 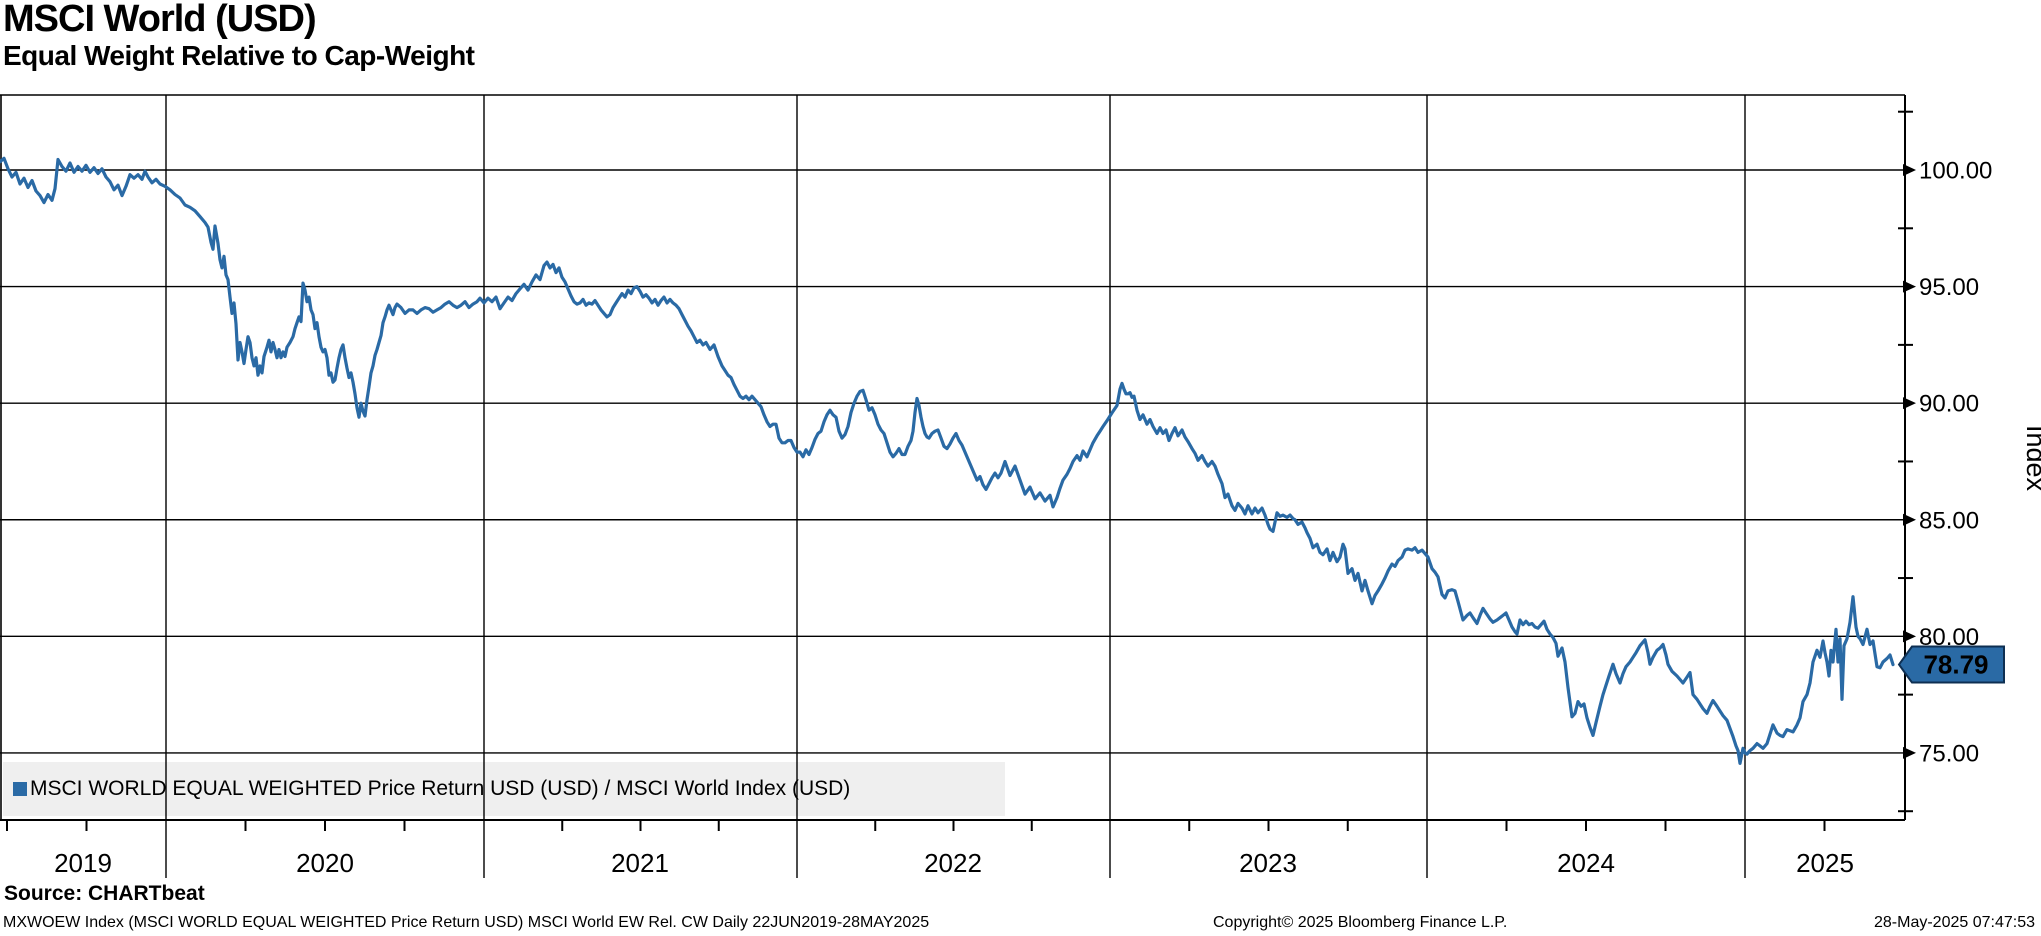 What do you see at coordinates (1825, 863) in the screenshot?
I see `x-axis-year-label: 2025` at bounding box center [1825, 863].